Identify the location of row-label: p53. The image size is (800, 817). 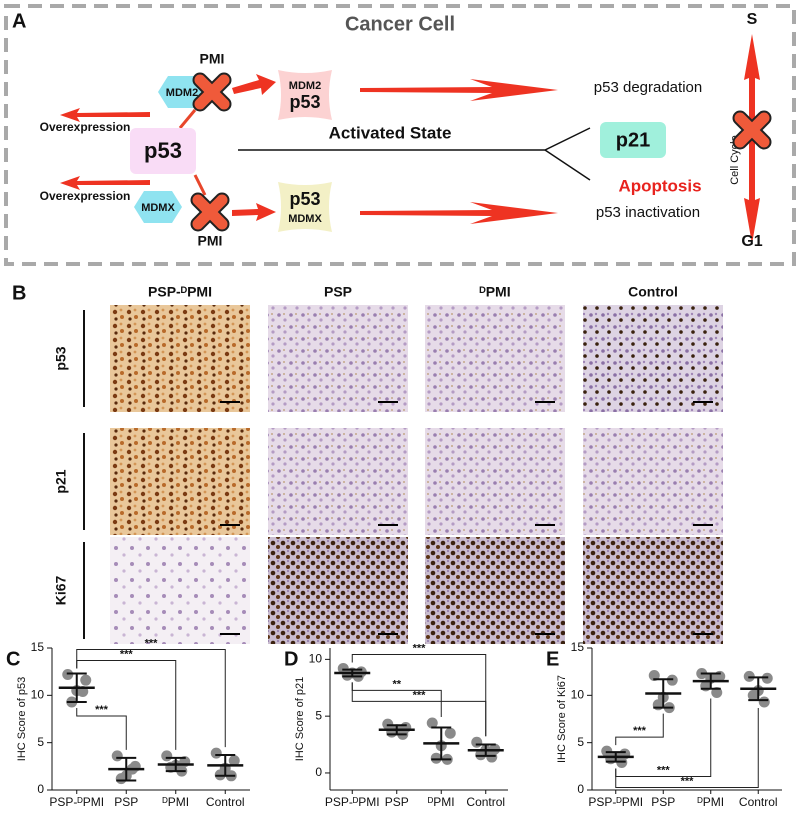
(61, 358).